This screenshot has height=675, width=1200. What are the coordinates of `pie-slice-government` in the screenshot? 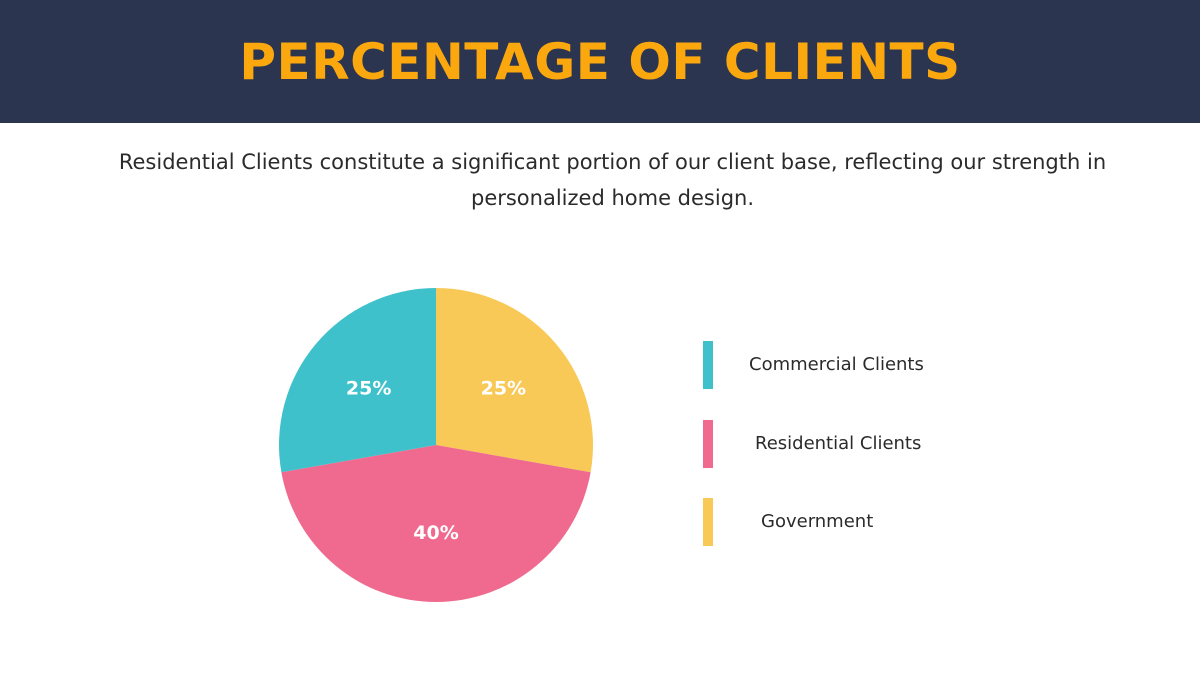 It's located at (514, 380).